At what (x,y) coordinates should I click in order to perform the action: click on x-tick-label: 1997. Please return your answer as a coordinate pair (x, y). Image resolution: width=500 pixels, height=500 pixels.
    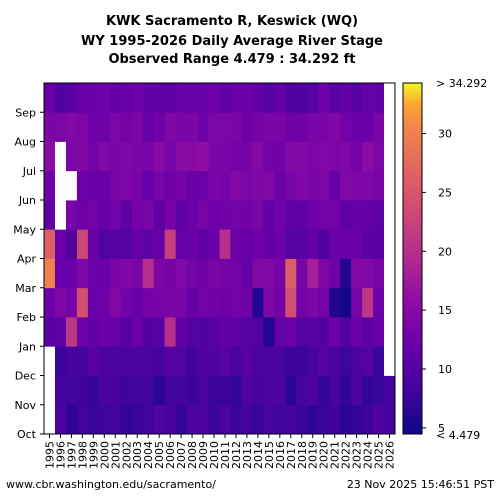
    Looking at the image, I should click on (71, 455).